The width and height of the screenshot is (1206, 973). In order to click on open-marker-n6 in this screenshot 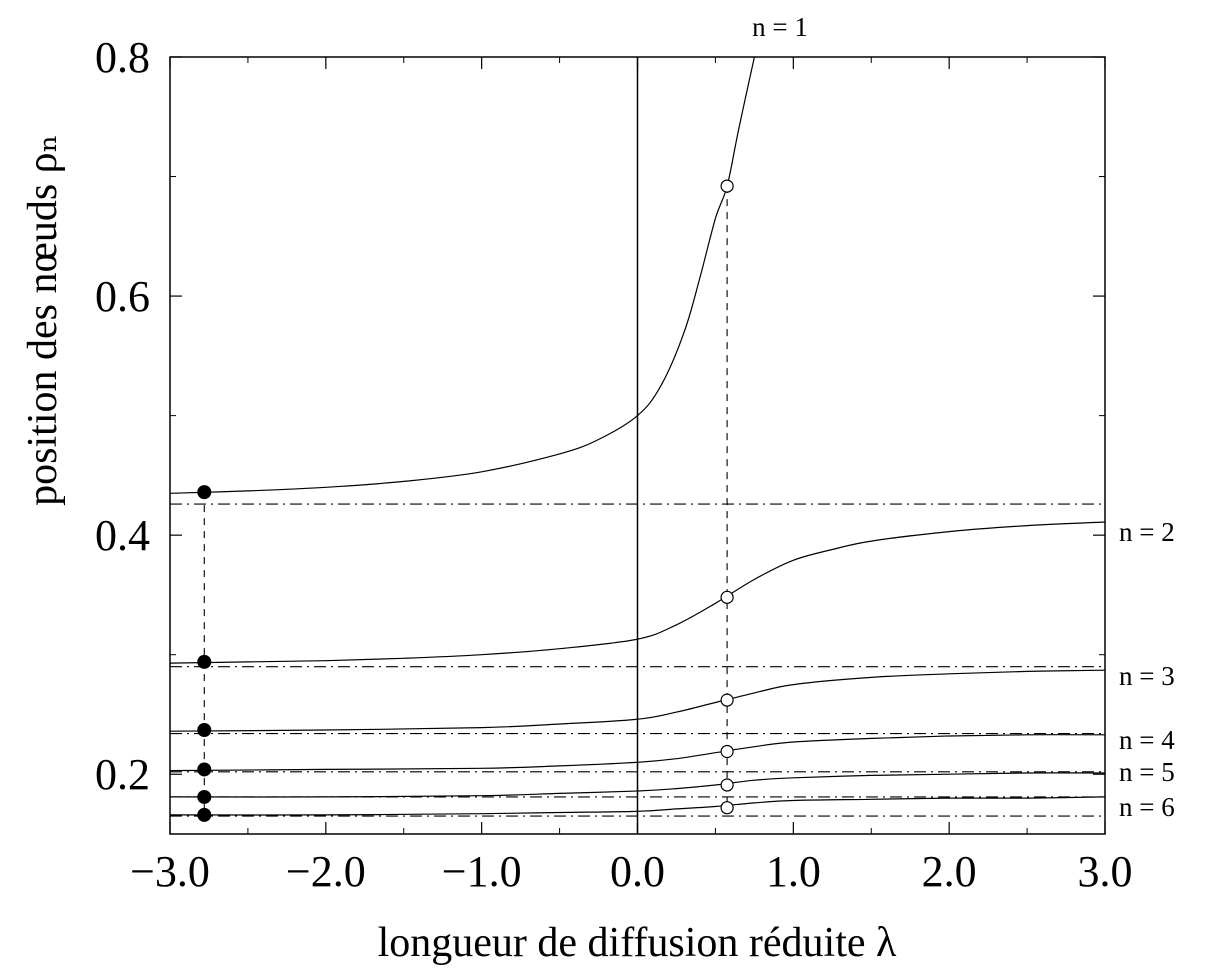, I will do `click(727, 808)`.